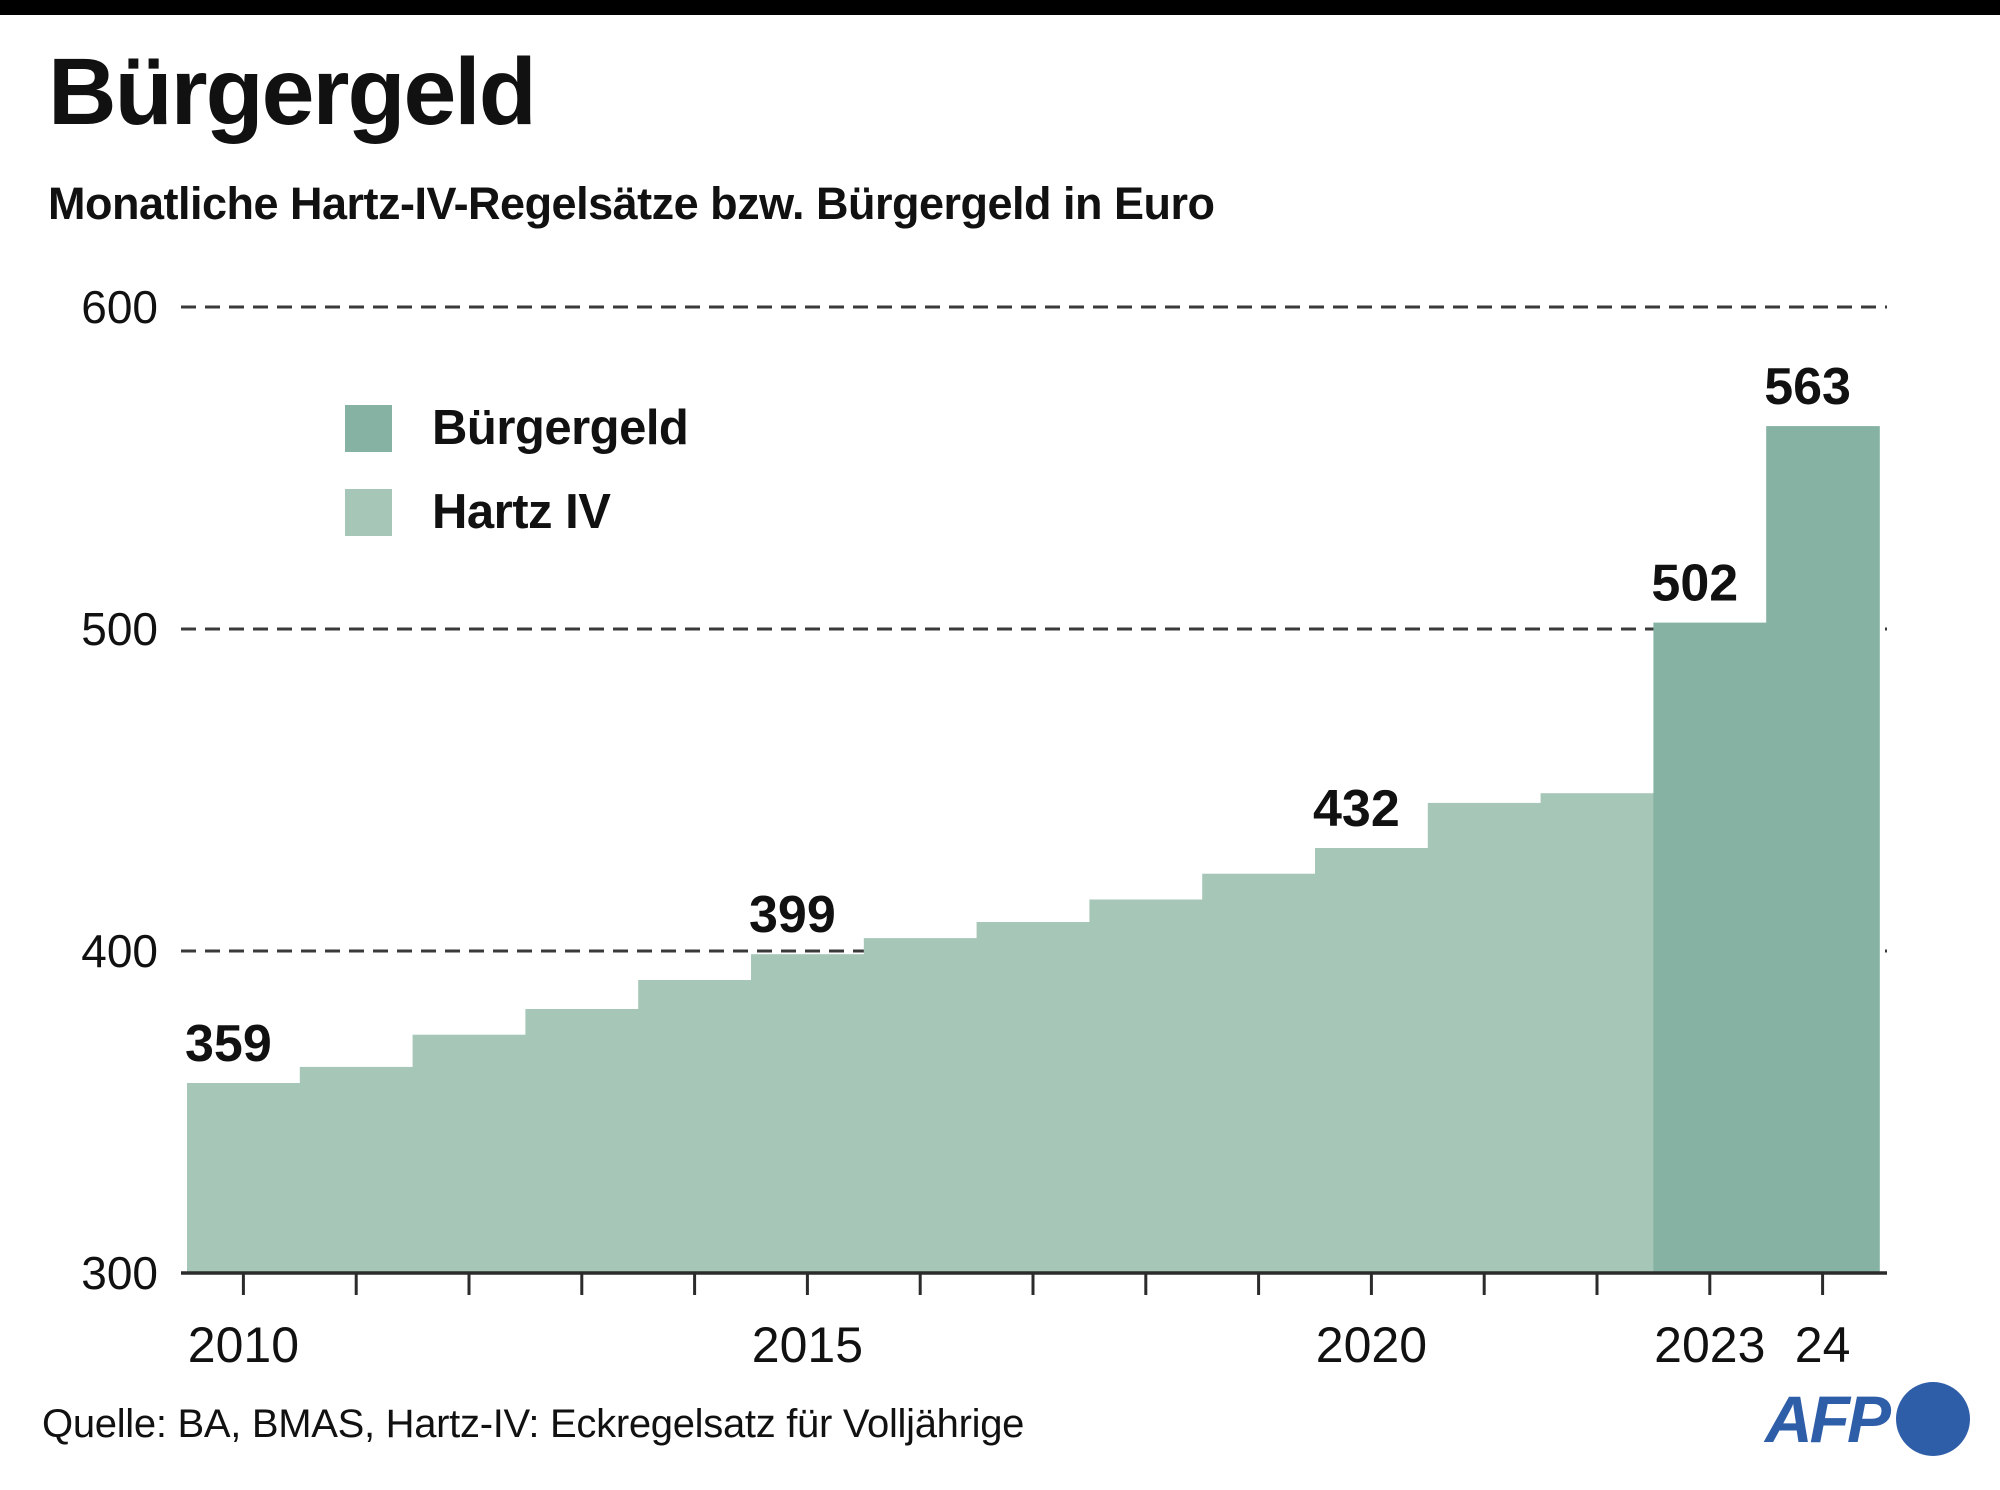 The height and width of the screenshot is (1490, 2000). I want to click on x-axis-label-2020: 2020, so click(1371, 1345).